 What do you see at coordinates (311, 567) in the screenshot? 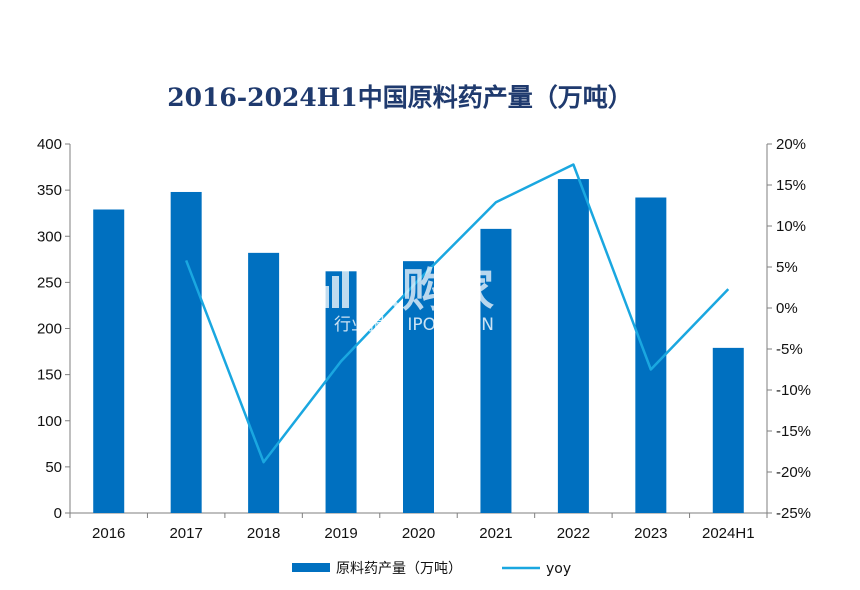
I see `legend-bar-swatch` at bounding box center [311, 567].